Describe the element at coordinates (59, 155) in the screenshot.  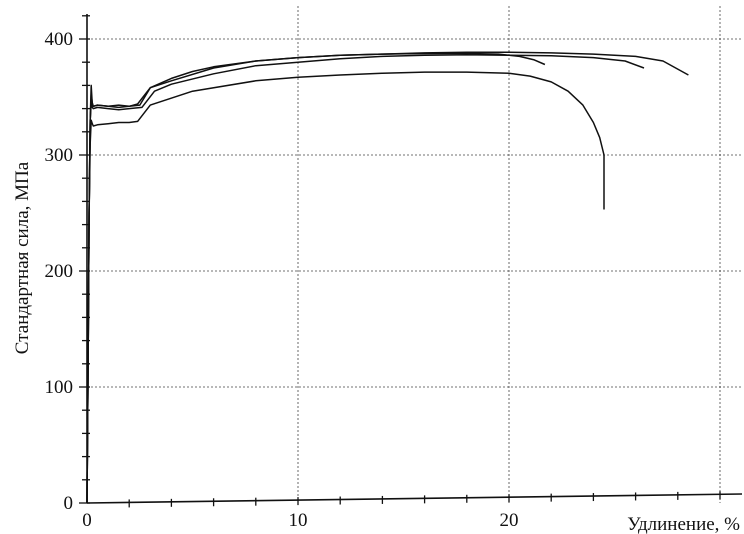
I see `y-tick-label-300: 300` at that location.